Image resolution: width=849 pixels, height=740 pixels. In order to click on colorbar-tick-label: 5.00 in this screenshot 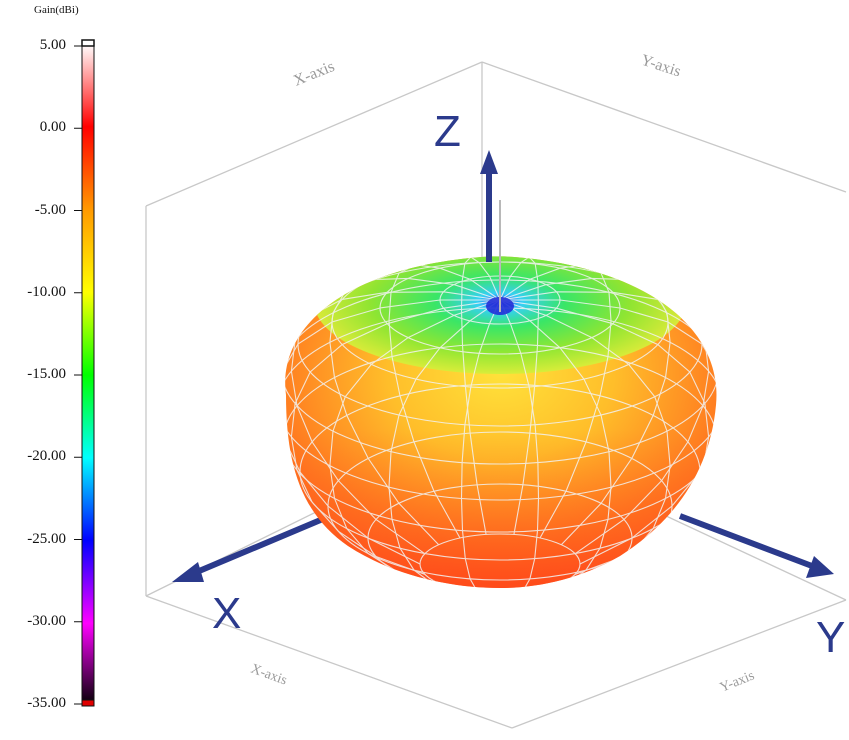, I will do `click(52, 45)`.